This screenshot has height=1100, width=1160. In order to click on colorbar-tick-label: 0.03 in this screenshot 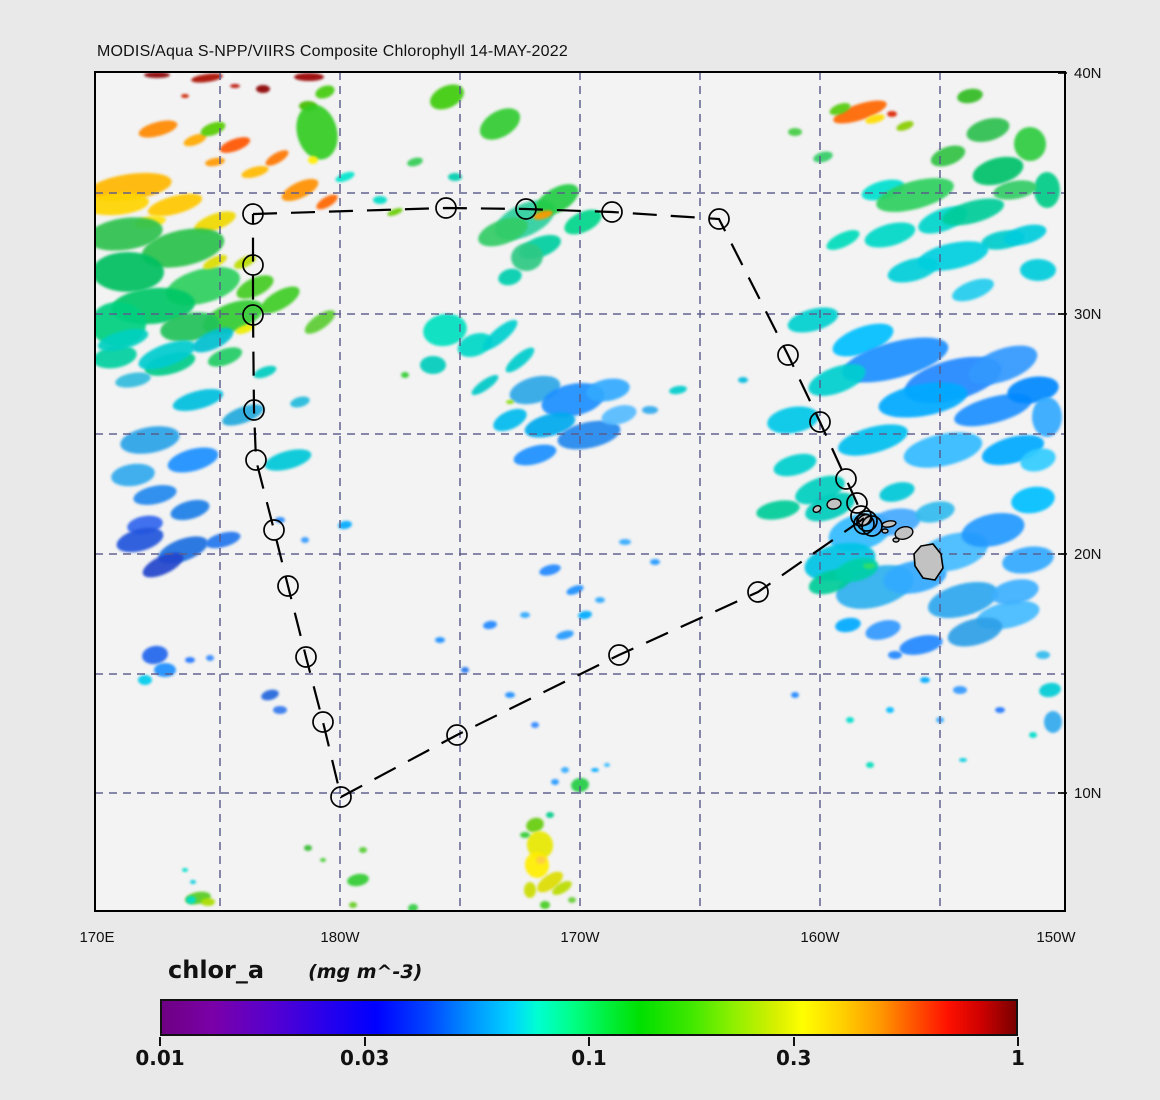, I will do `click(365, 1058)`.